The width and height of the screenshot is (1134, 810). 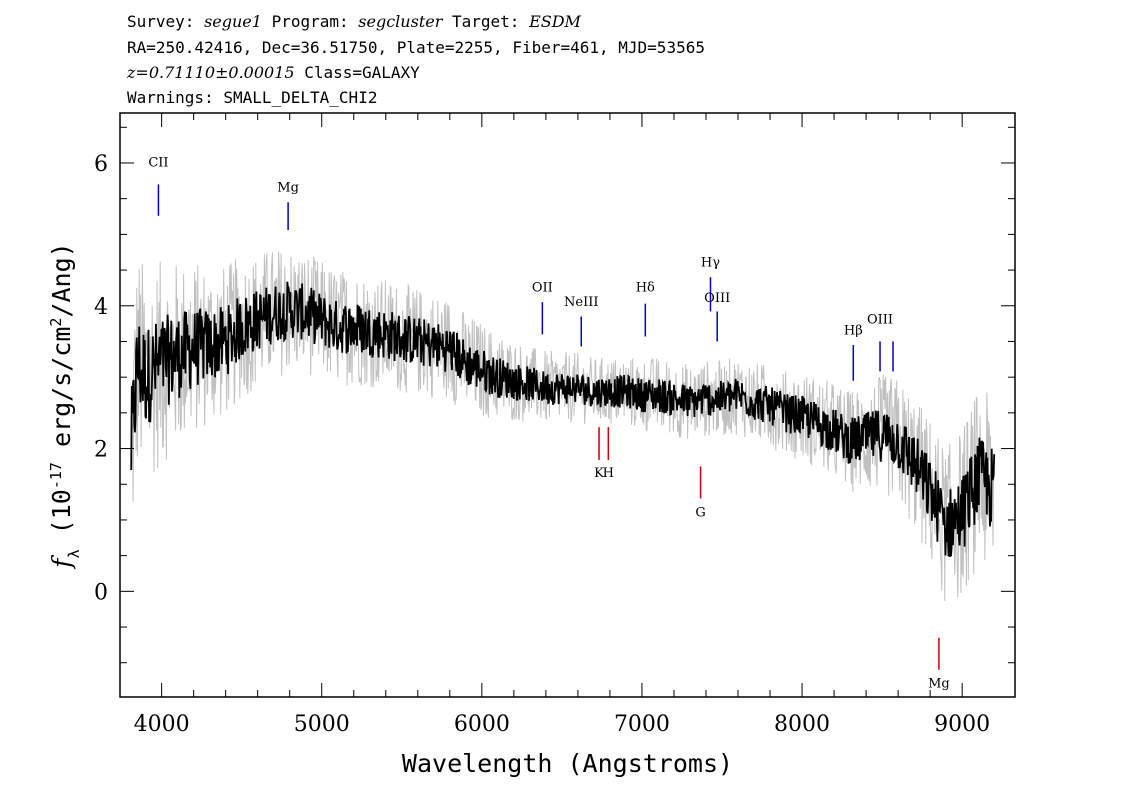 I want to click on x-tick-label: 5000, so click(x=322, y=724).